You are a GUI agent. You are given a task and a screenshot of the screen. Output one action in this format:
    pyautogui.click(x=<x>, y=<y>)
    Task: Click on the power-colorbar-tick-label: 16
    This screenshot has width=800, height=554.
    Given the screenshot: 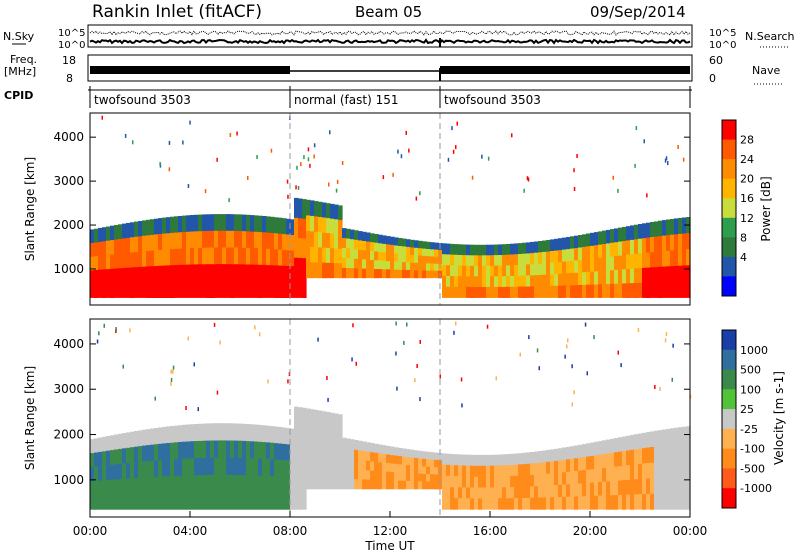 What is the action you would take?
    pyautogui.click(x=747, y=198)
    